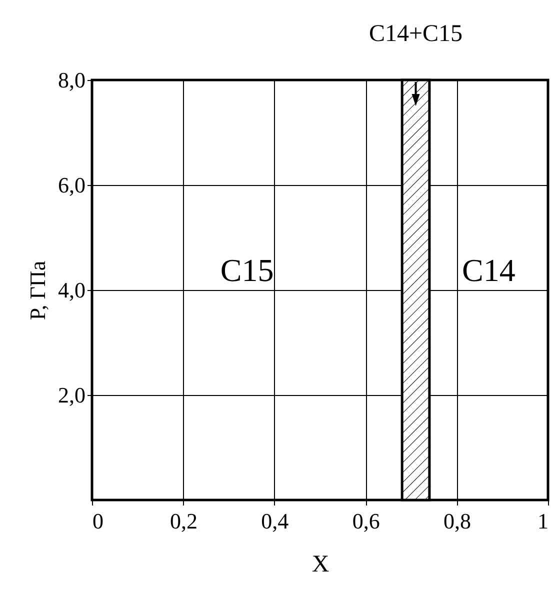 This screenshot has height=602, width=551. What do you see at coordinates (37, 290) in the screenshot?
I see `y-axis-title: P, ГПа` at bounding box center [37, 290].